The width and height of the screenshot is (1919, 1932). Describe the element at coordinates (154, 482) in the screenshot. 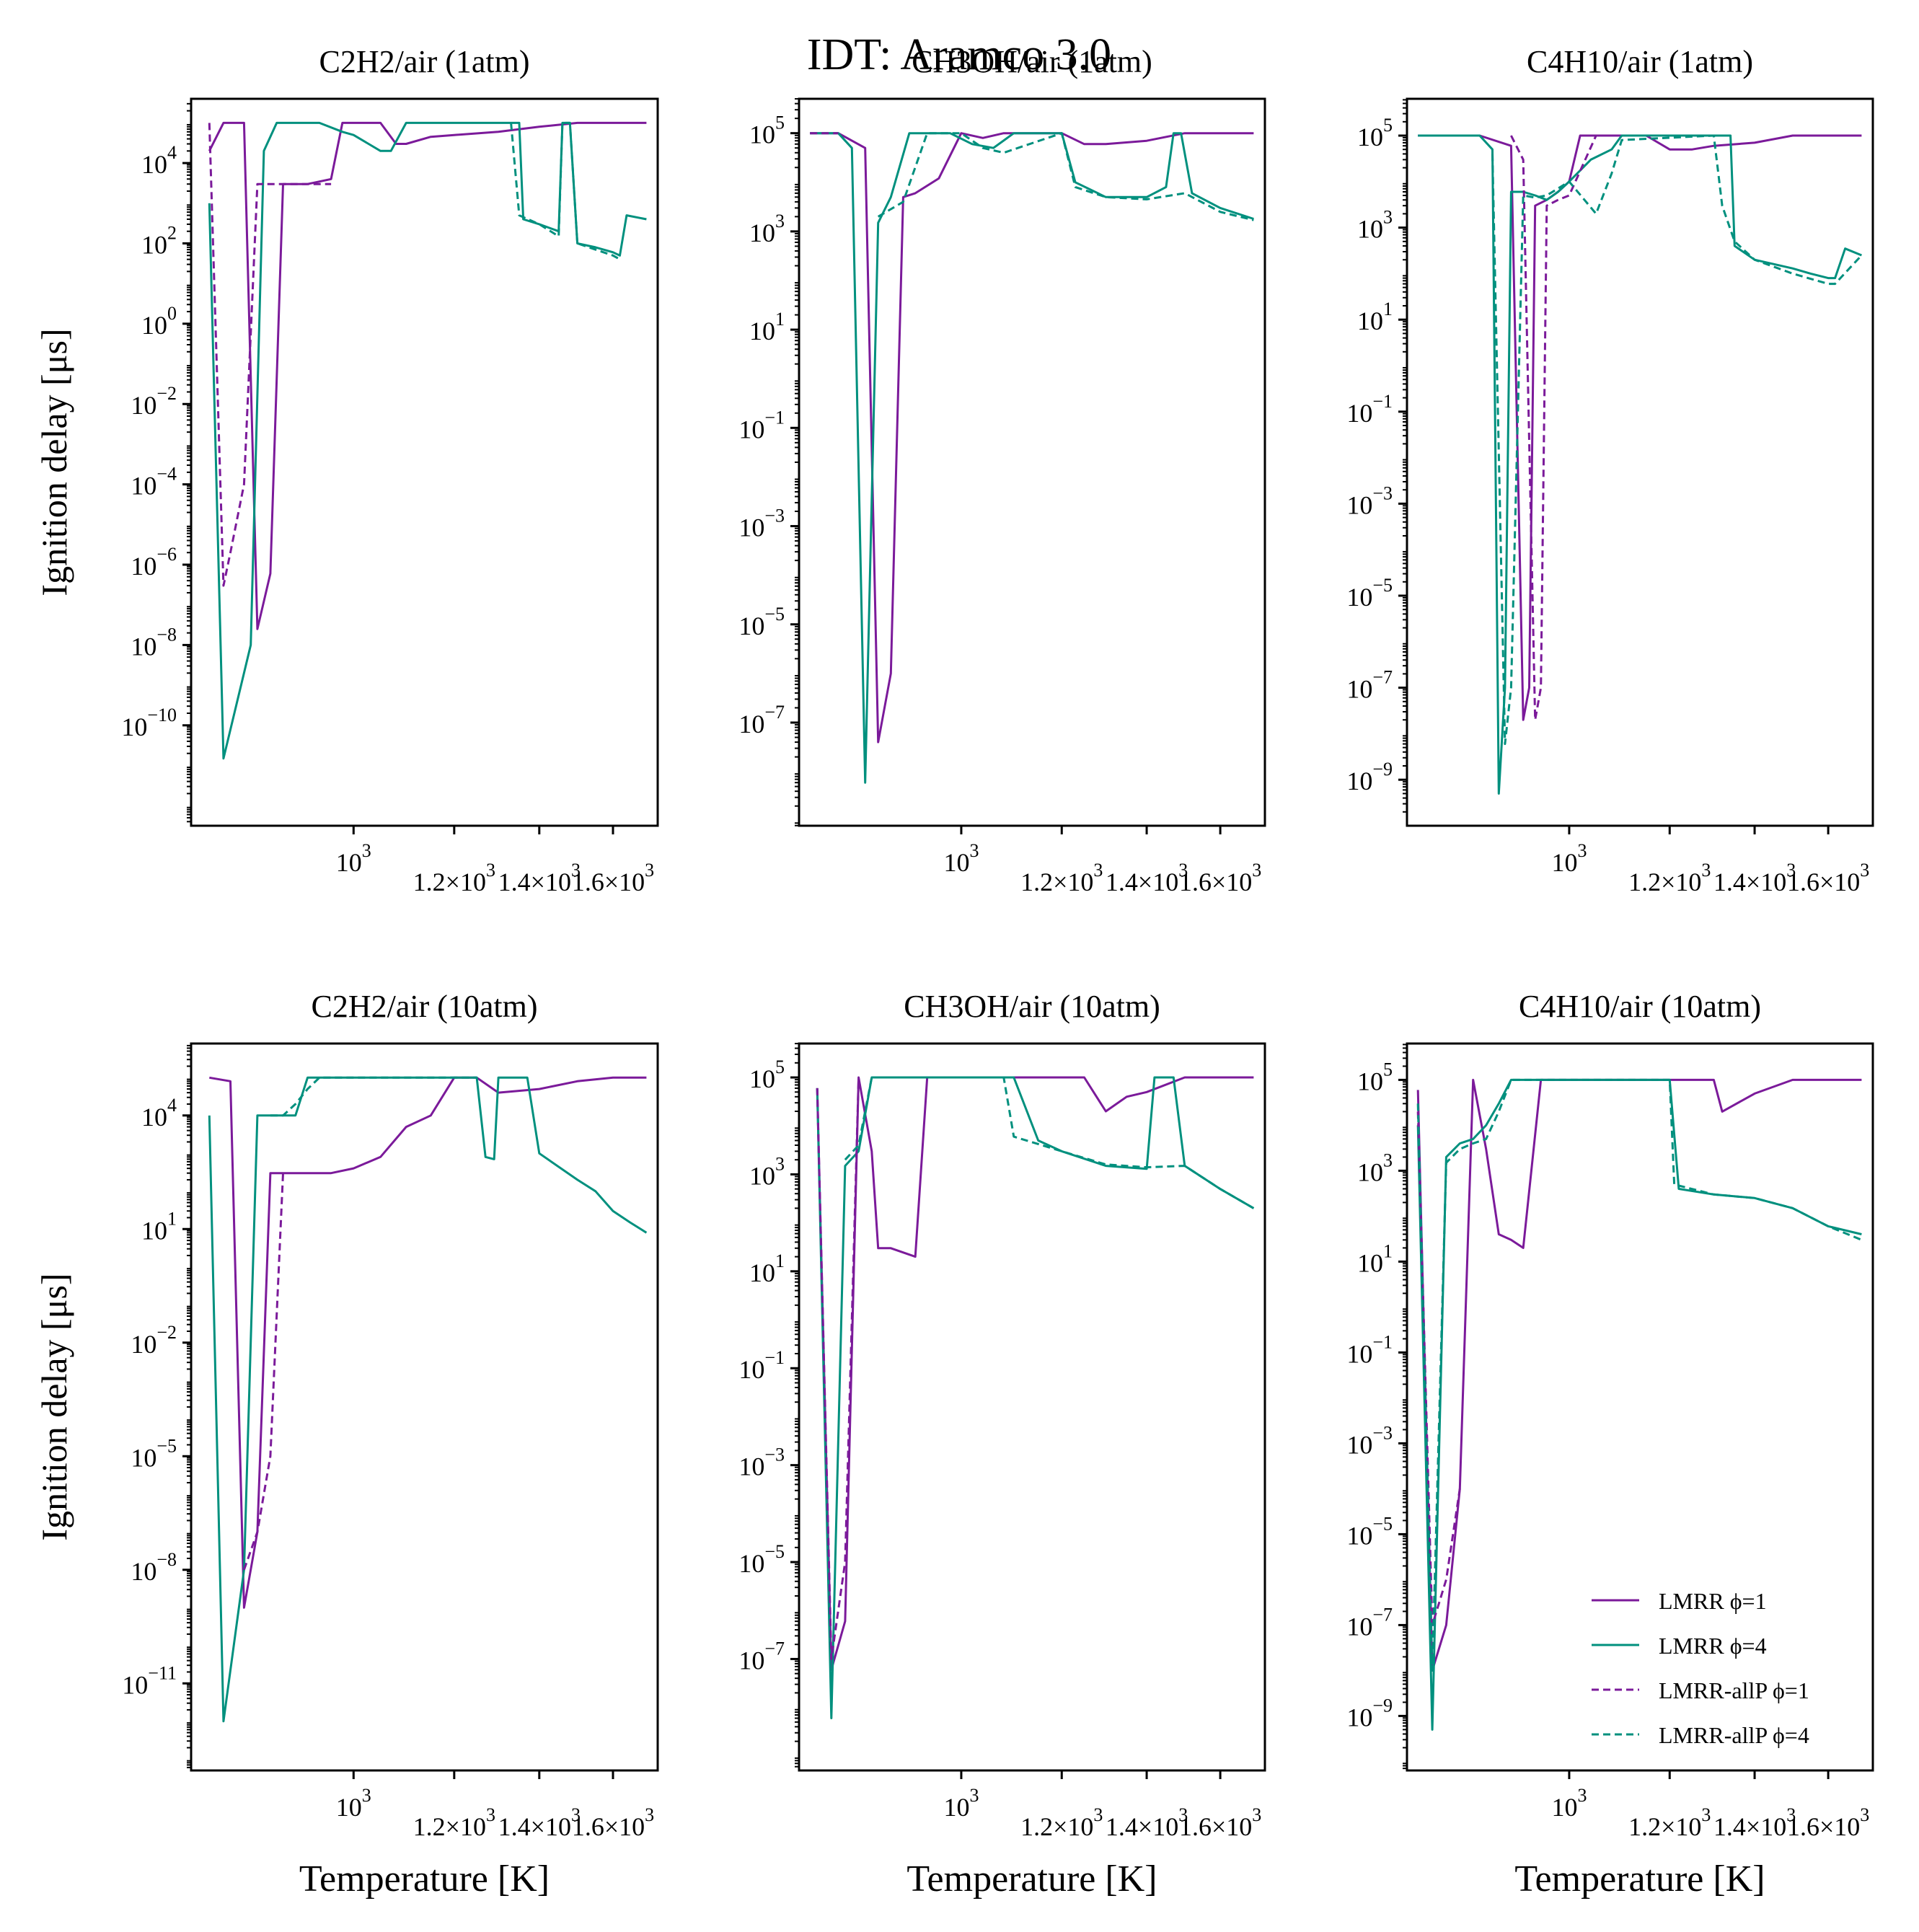

I see `y-tick-label: 10⁻⁴` at that location.